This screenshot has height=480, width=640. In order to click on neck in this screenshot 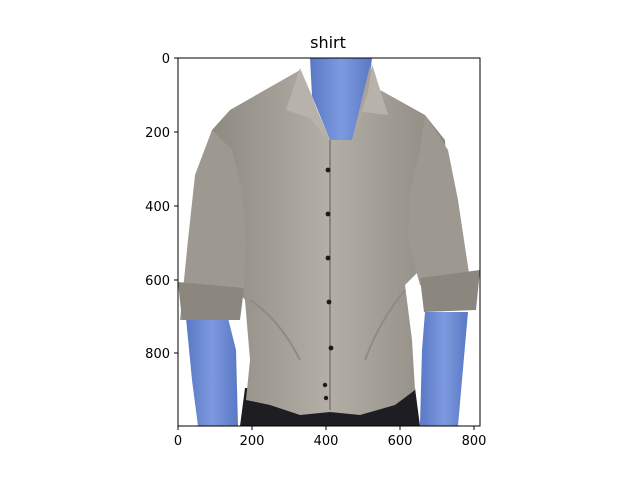, I will do `click(341, 99)`.